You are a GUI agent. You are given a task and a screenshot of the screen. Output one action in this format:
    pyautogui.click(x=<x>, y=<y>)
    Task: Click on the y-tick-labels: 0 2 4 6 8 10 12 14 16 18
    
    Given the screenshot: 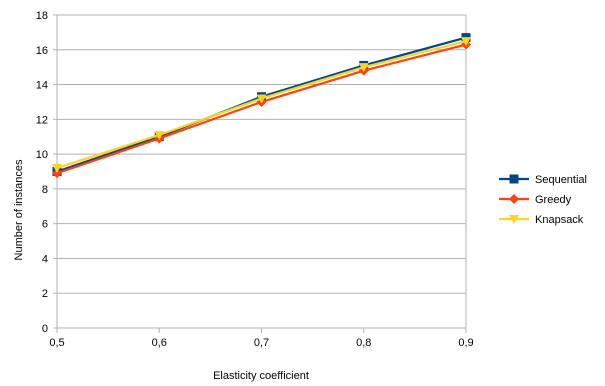 What is the action you would take?
    pyautogui.click(x=42, y=172)
    